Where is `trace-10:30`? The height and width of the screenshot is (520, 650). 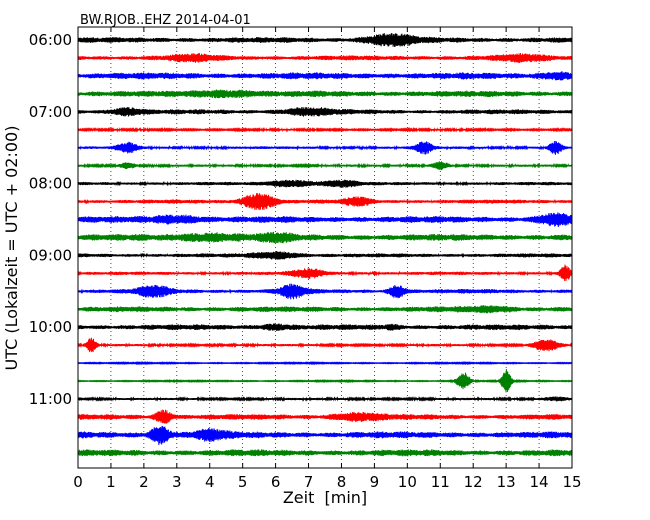
trace-10:30 is located at coordinates (325, 363).